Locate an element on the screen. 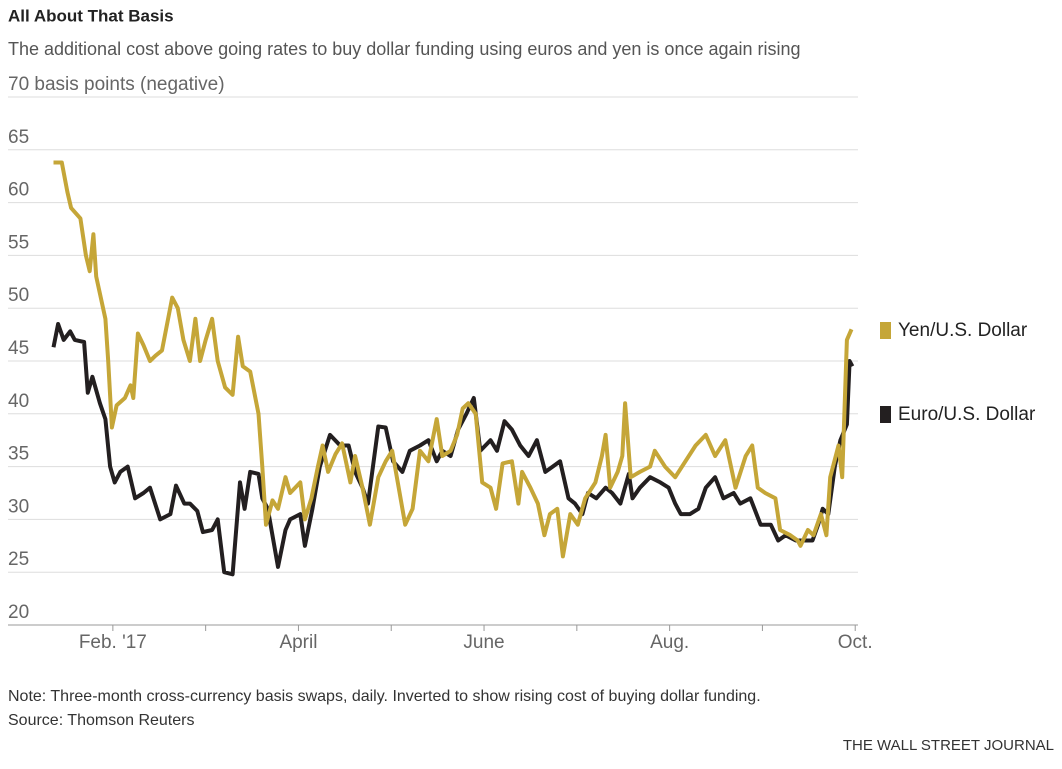  y-tick-label: 25 is located at coordinates (18, 559).